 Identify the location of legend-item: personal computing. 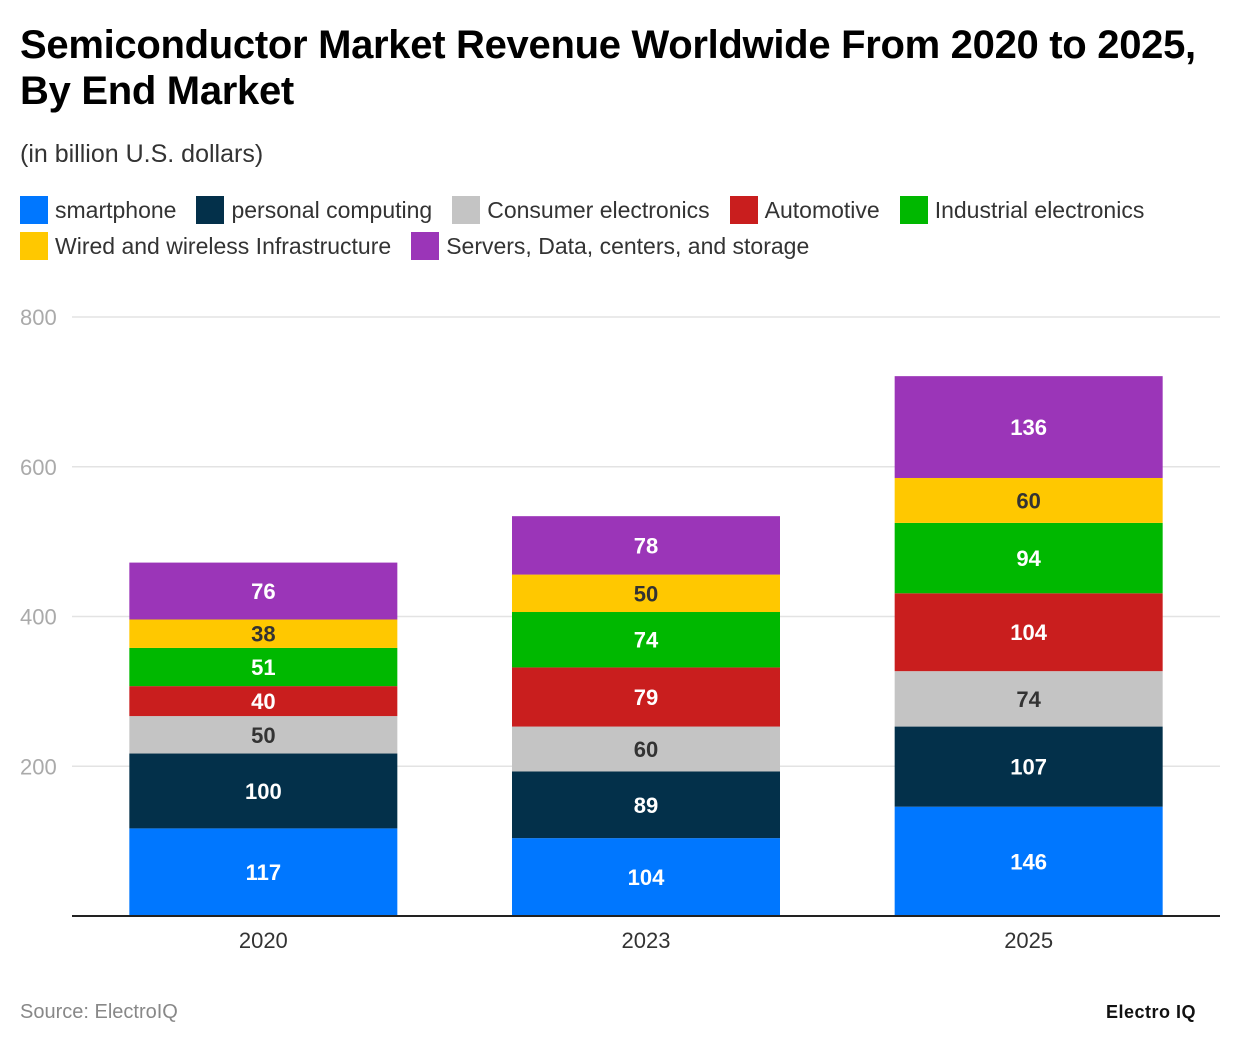
(314, 210).